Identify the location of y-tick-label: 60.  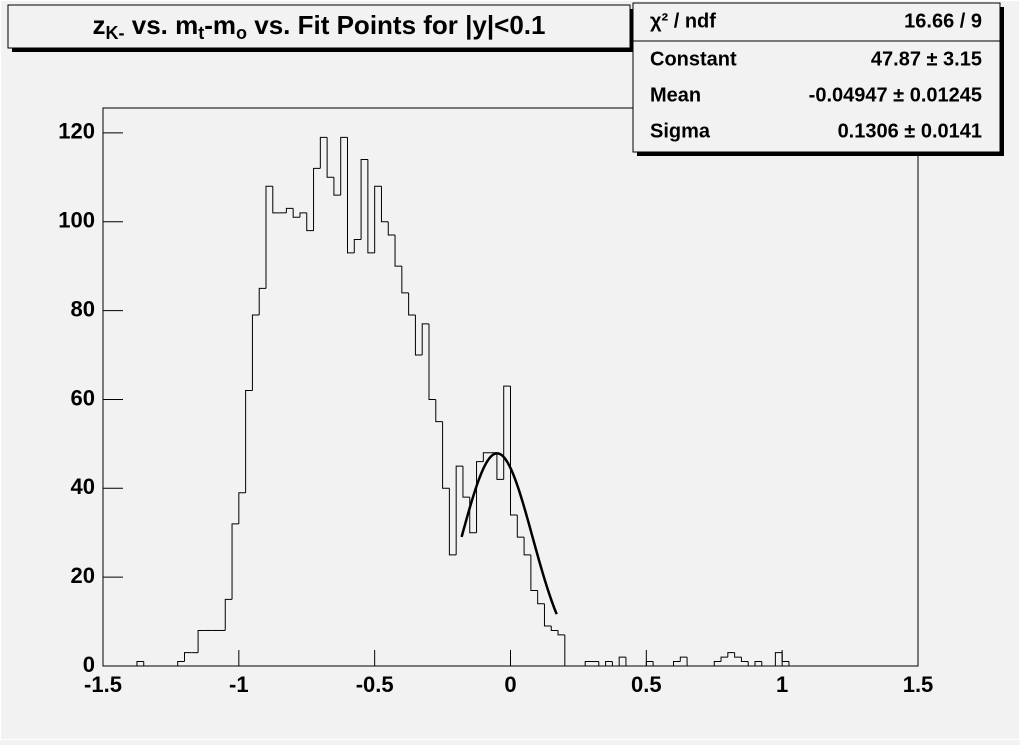
(83, 397).